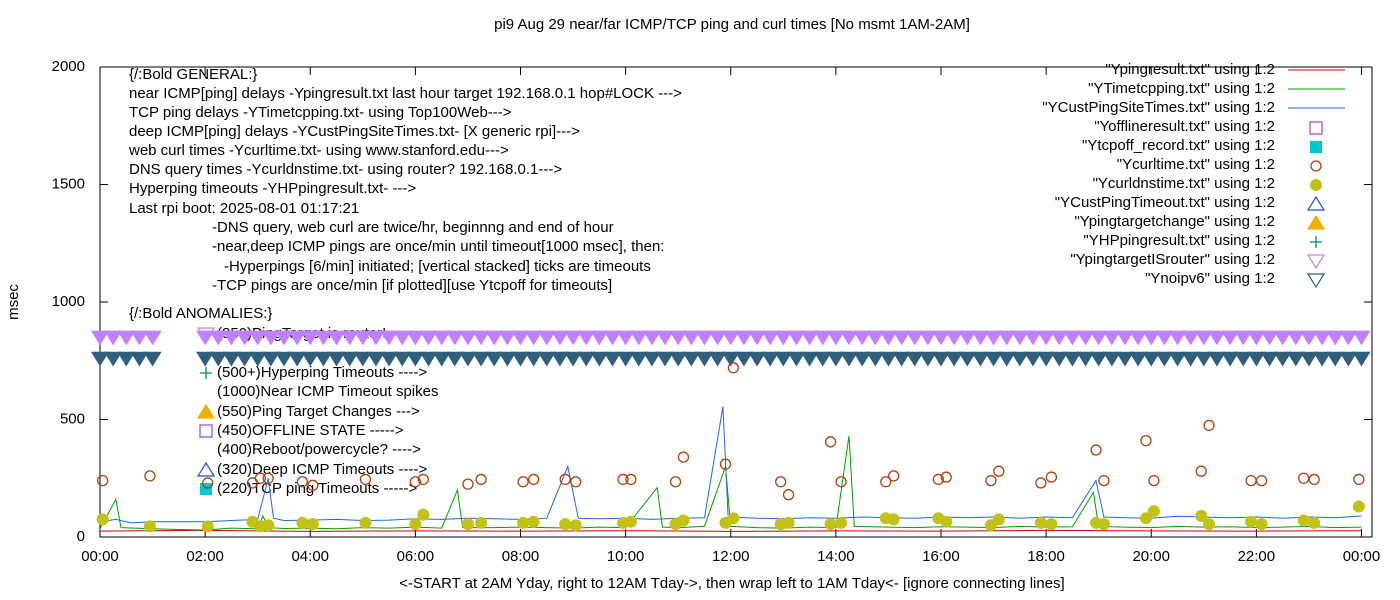  Describe the element at coordinates (322, 372) in the screenshot. I see `annotation: (500+)Hyperping Timeouts ---->` at that location.